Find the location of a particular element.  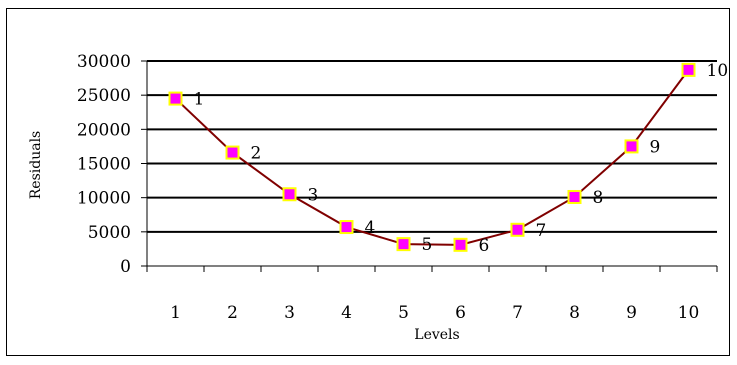

point-label-8: 8 is located at coordinates (598, 198).